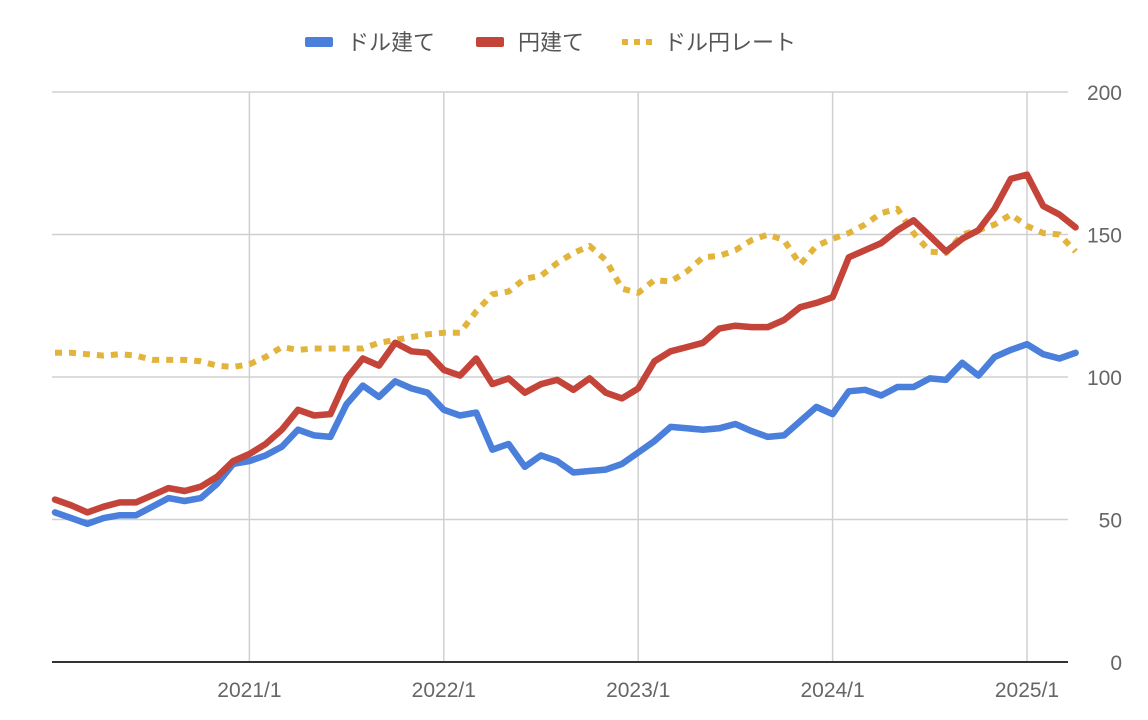 The width and height of the screenshot is (1148, 720). What do you see at coordinates (1116, 663) in the screenshot?
I see `y-tick-label-0: 0` at bounding box center [1116, 663].